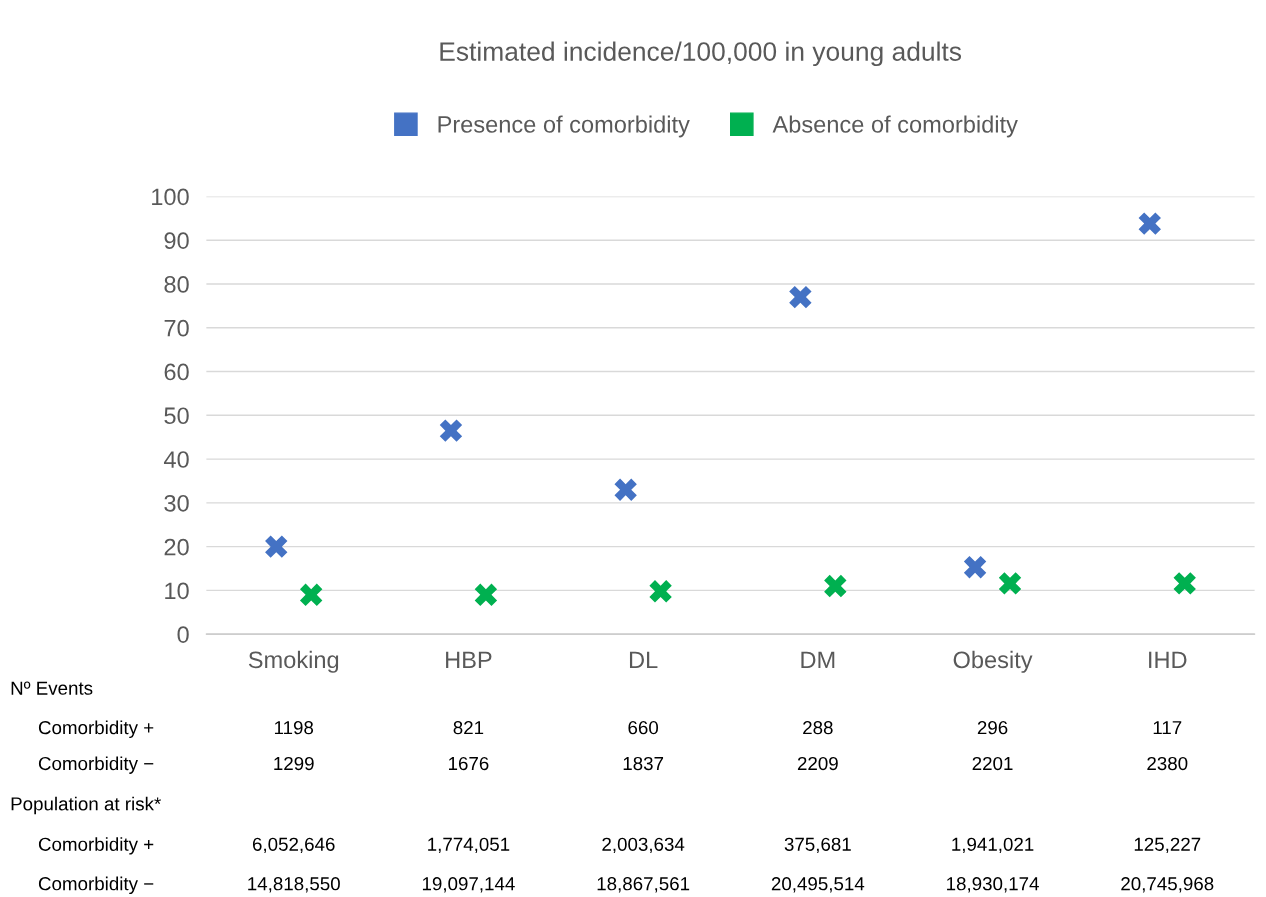  What do you see at coordinates (176, 547) in the screenshot?
I see `y-tick-label: 20` at bounding box center [176, 547].